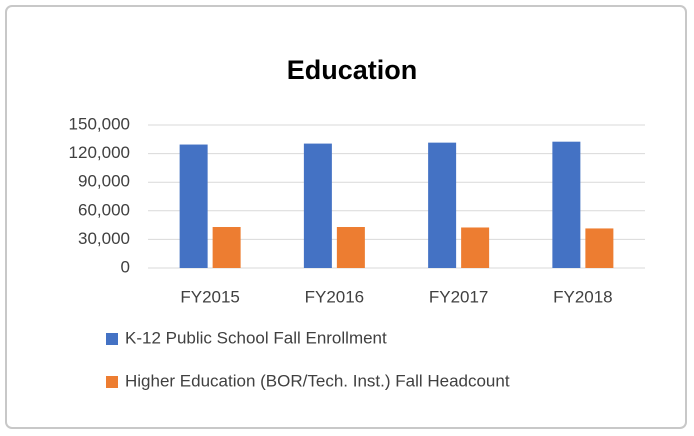 This screenshot has width=694, height=436. Describe the element at coordinates (125, 266) in the screenshot. I see `y-tick-label: 0` at that location.